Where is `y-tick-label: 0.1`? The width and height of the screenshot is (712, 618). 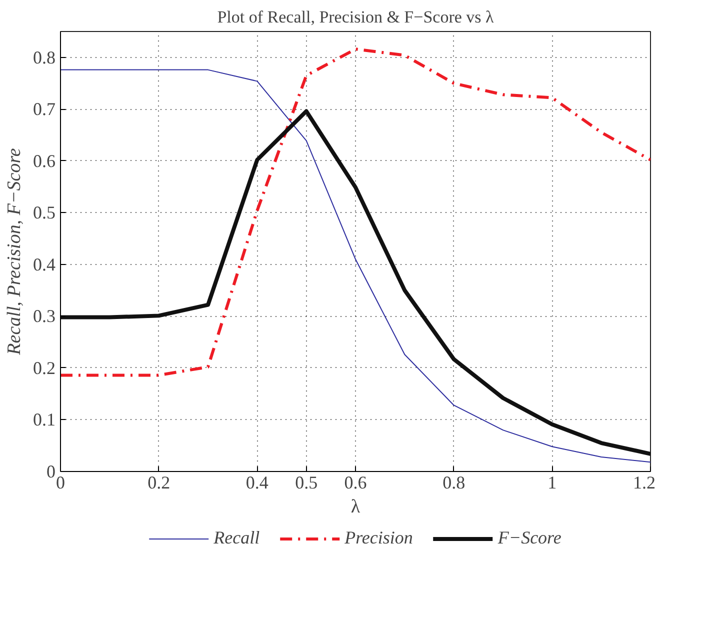 y-tick-label: 0.1 is located at coordinates (44, 420).